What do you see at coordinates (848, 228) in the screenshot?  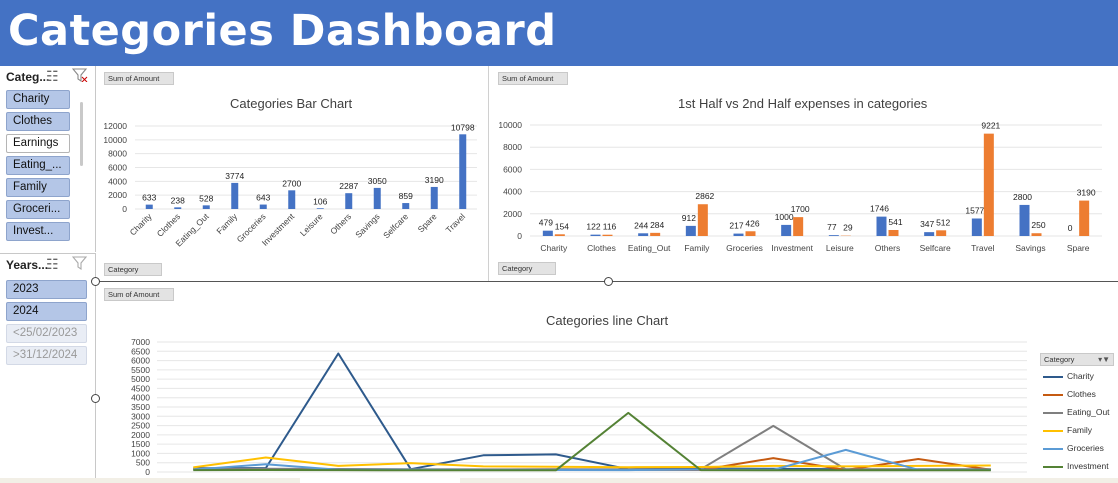 I see `data-label: 29` at bounding box center [848, 228].